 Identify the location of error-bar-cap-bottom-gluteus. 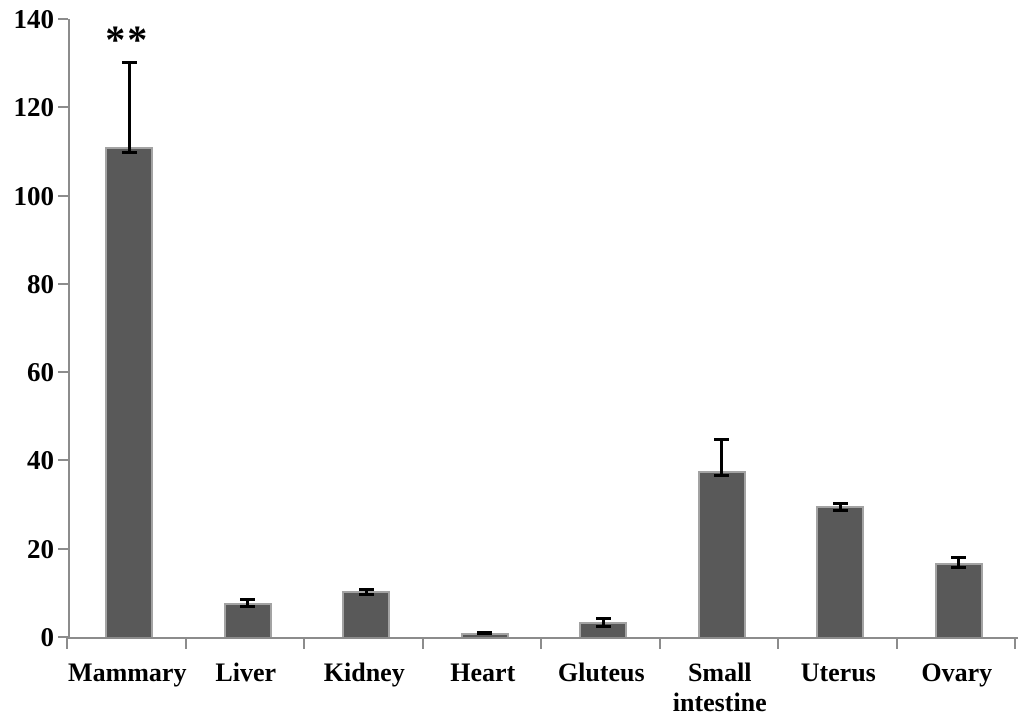
(603, 626).